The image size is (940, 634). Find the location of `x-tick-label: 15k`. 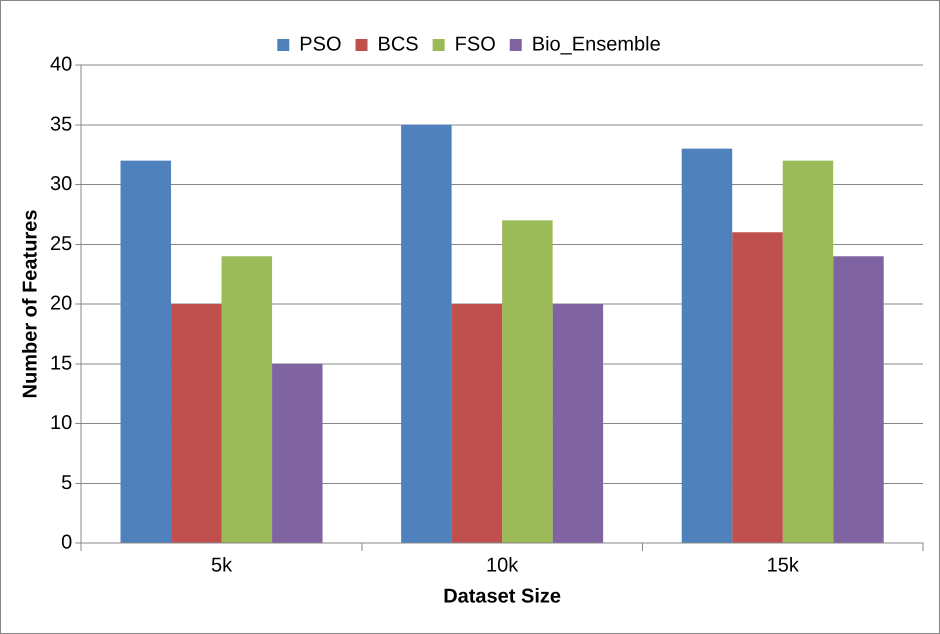

x-tick-label: 15k is located at coordinates (783, 565).